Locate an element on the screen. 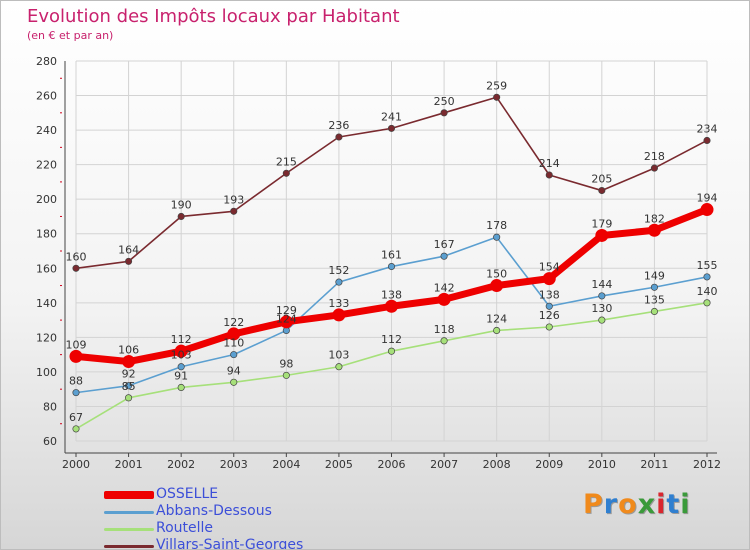 The height and width of the screenshot is (550, 750). y-tick-label: 140 is located at coordinates (46, 303).